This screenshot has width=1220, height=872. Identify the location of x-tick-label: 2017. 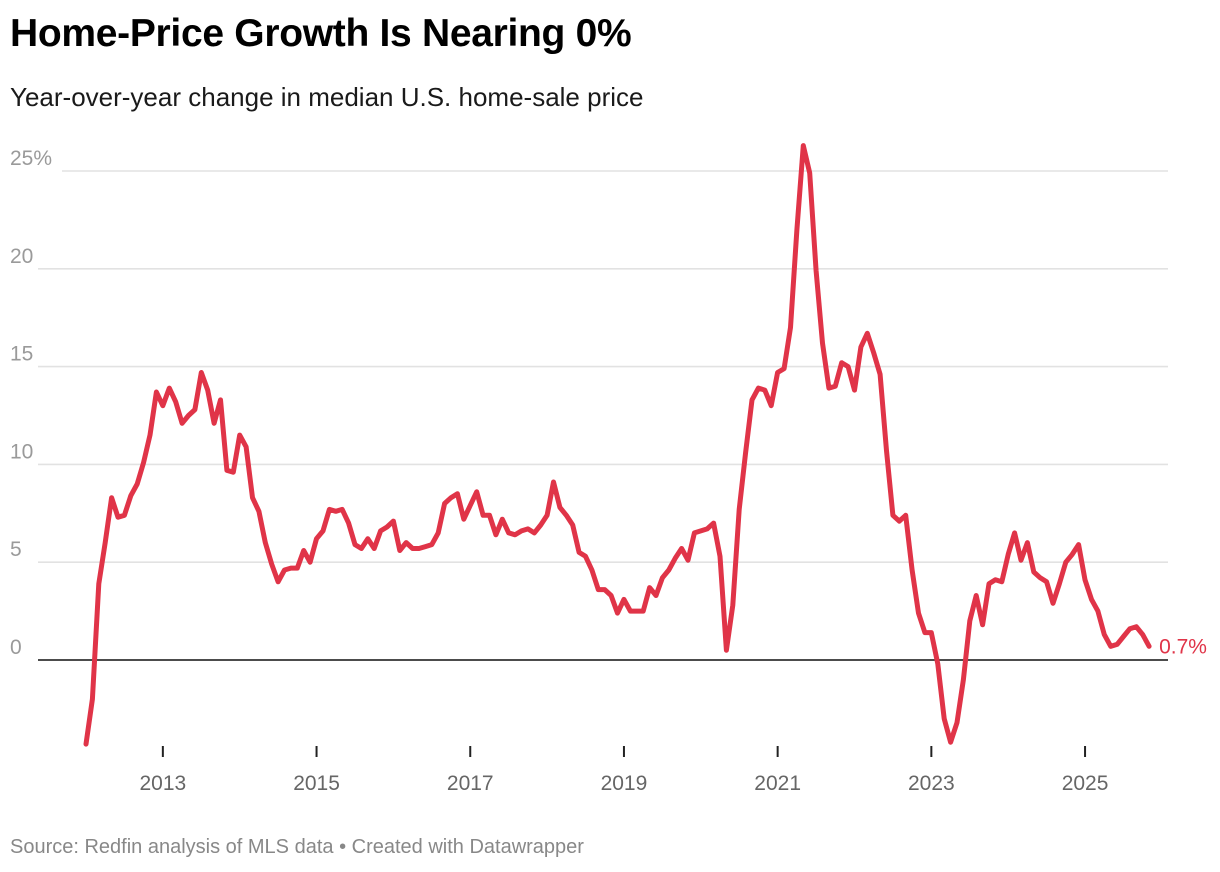
(470, 783).